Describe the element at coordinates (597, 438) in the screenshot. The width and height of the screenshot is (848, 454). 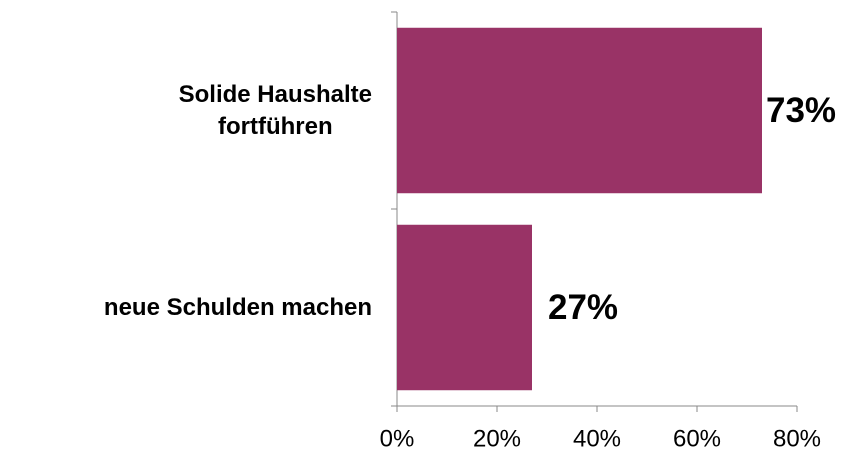
I see `x-tick-label: 40%` at that location.